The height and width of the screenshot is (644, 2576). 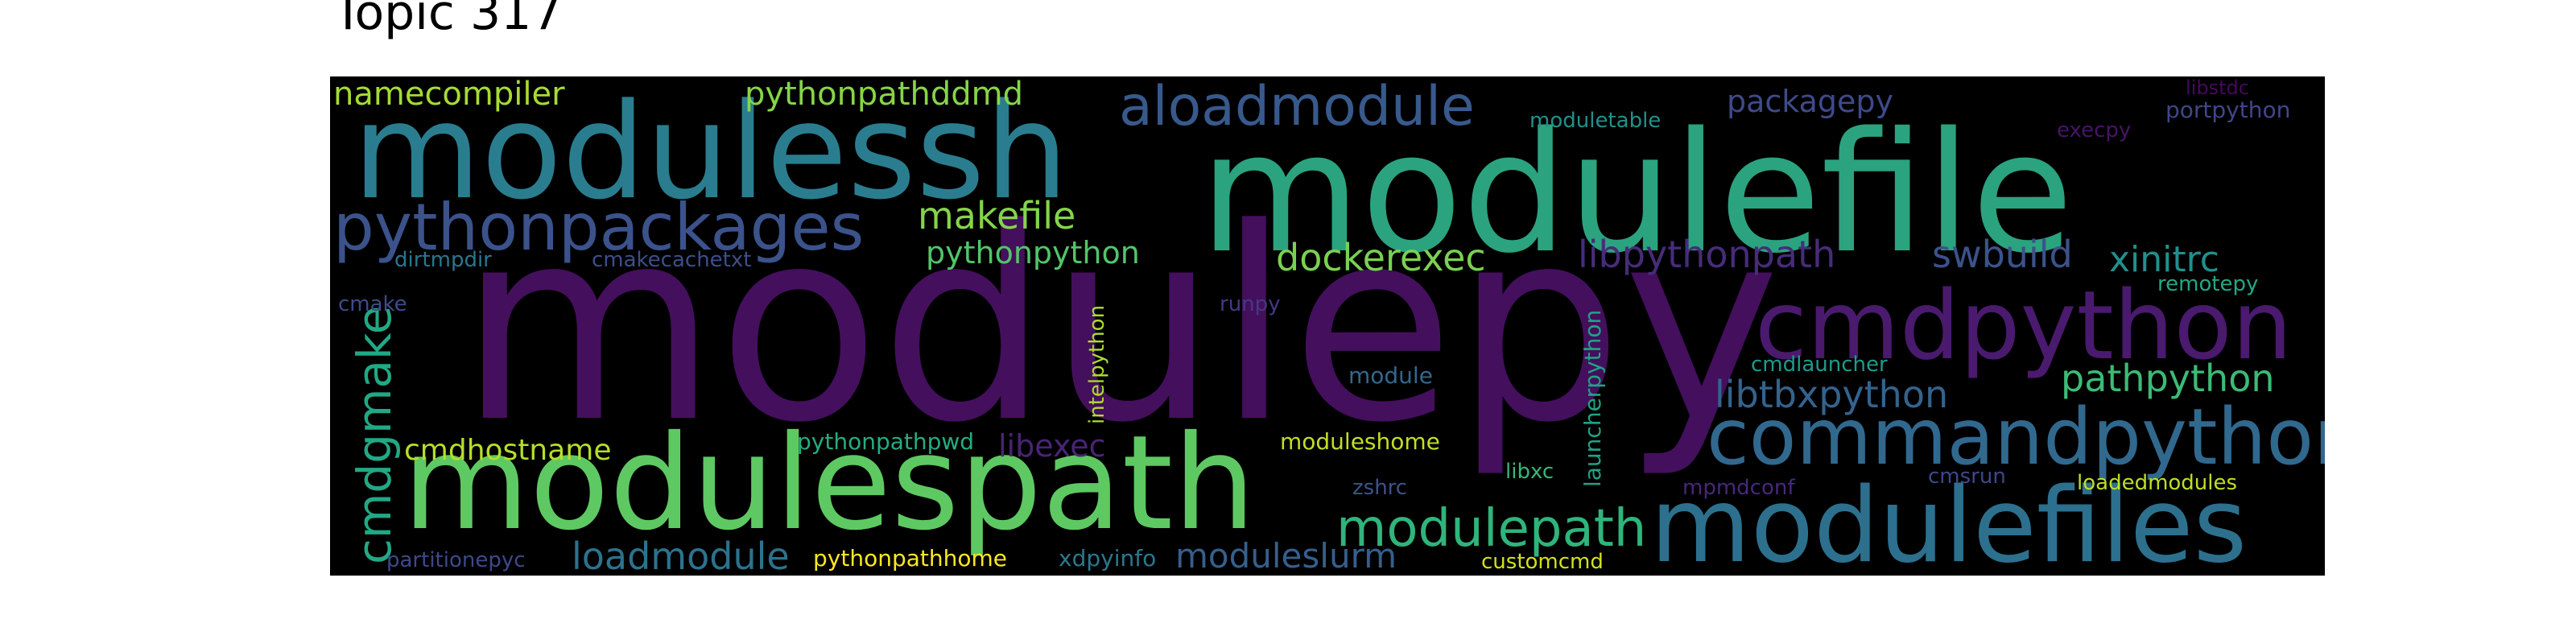 What do you see at coordinates (2157, 483) in the screenshot?
I see `word-loadedmodules: loadedmodules` at bounding box center [2157, 483].